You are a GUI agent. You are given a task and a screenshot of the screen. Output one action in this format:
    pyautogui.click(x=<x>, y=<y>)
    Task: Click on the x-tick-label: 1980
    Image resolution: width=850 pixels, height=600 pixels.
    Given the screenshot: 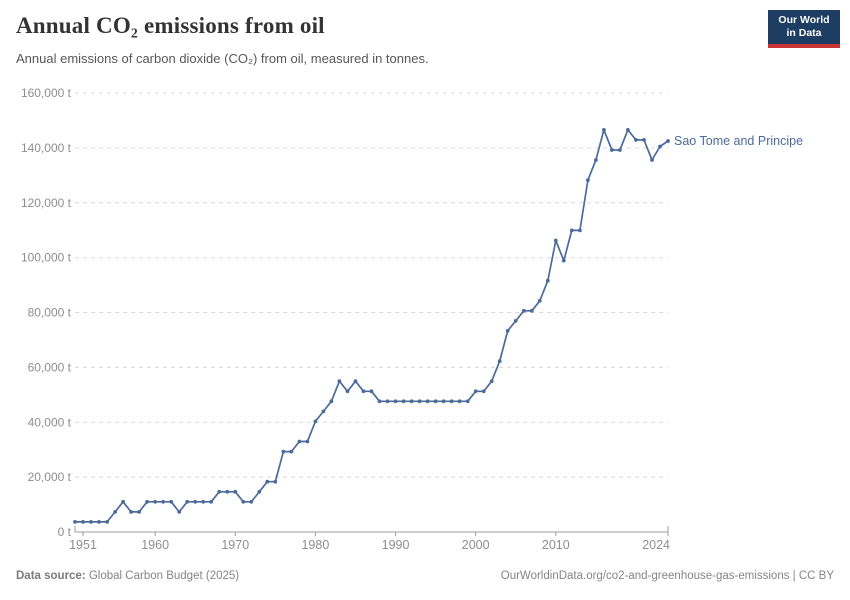 What is the action you would take?
    pyautogui.click(x=315, y=545)
    